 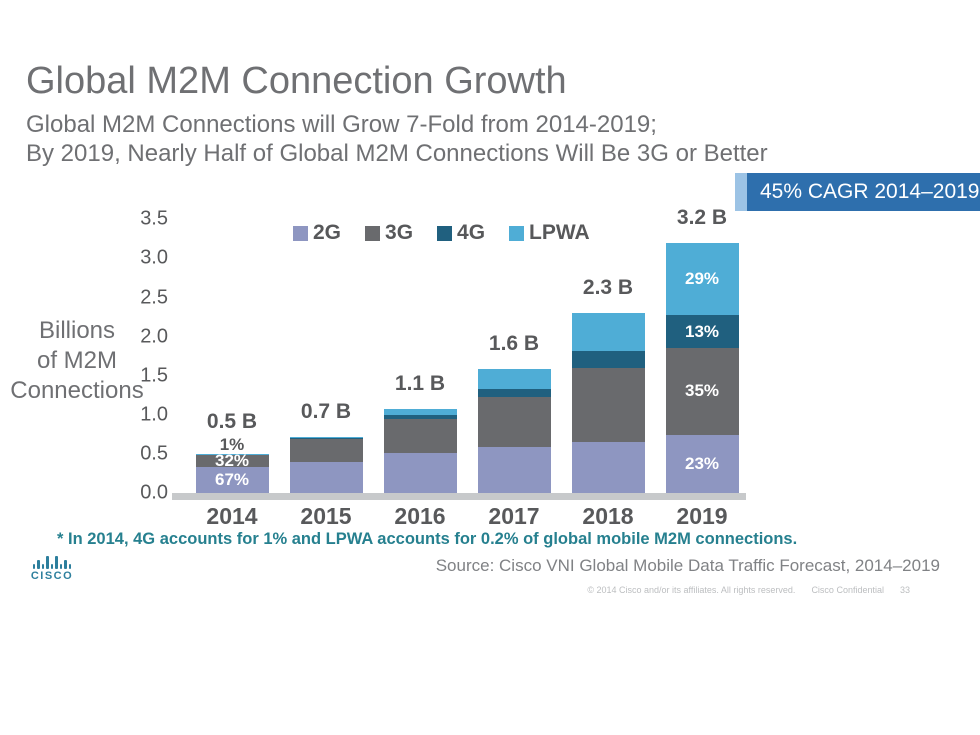 What do you see at coordinates (232, 444) in the screenshot?
I see `bar-above-label-2014: 1%` at bounding box center [232, 444].